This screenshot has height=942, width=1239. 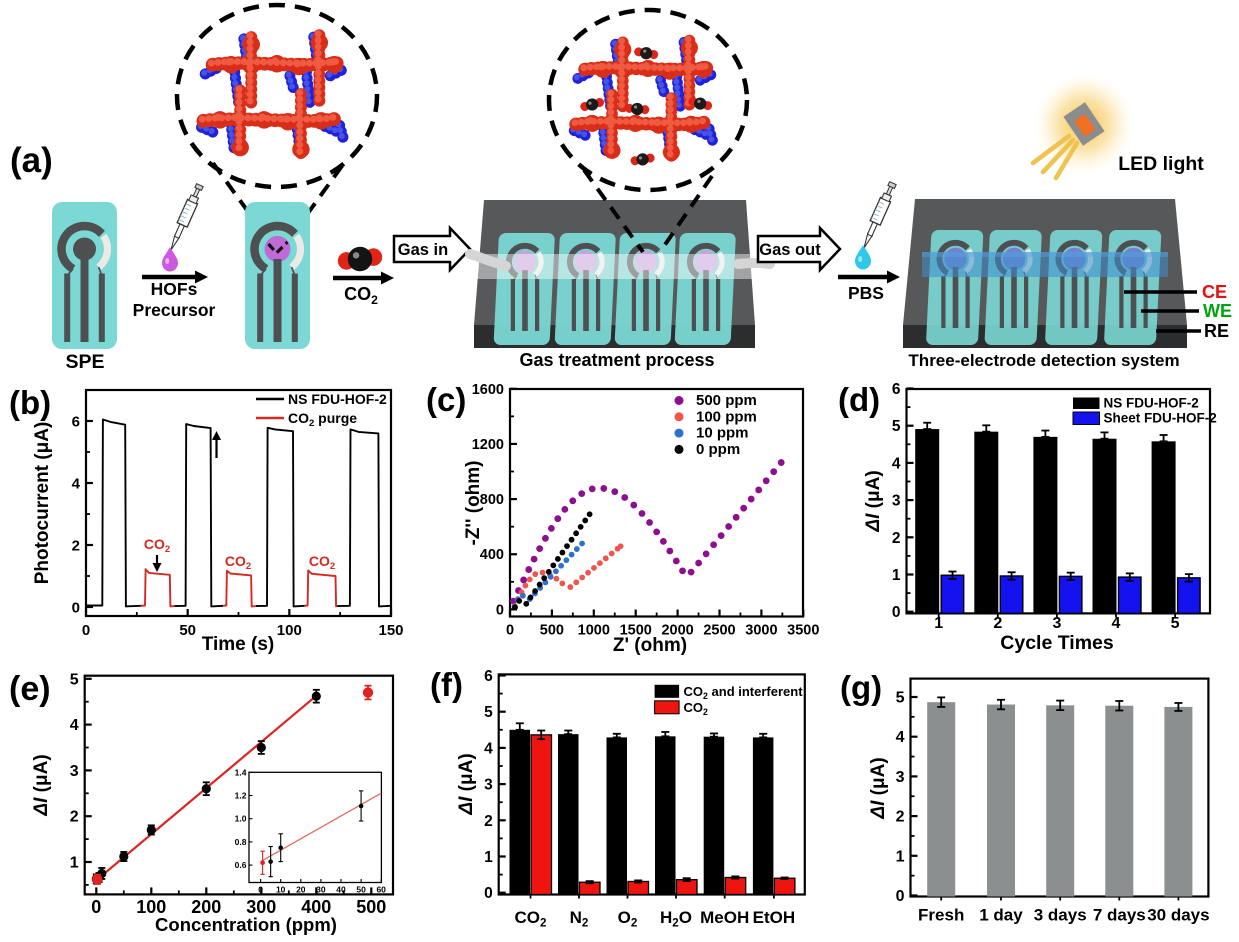 I want to click on svg-text: CO2 purge, so click(x=322, y=419).